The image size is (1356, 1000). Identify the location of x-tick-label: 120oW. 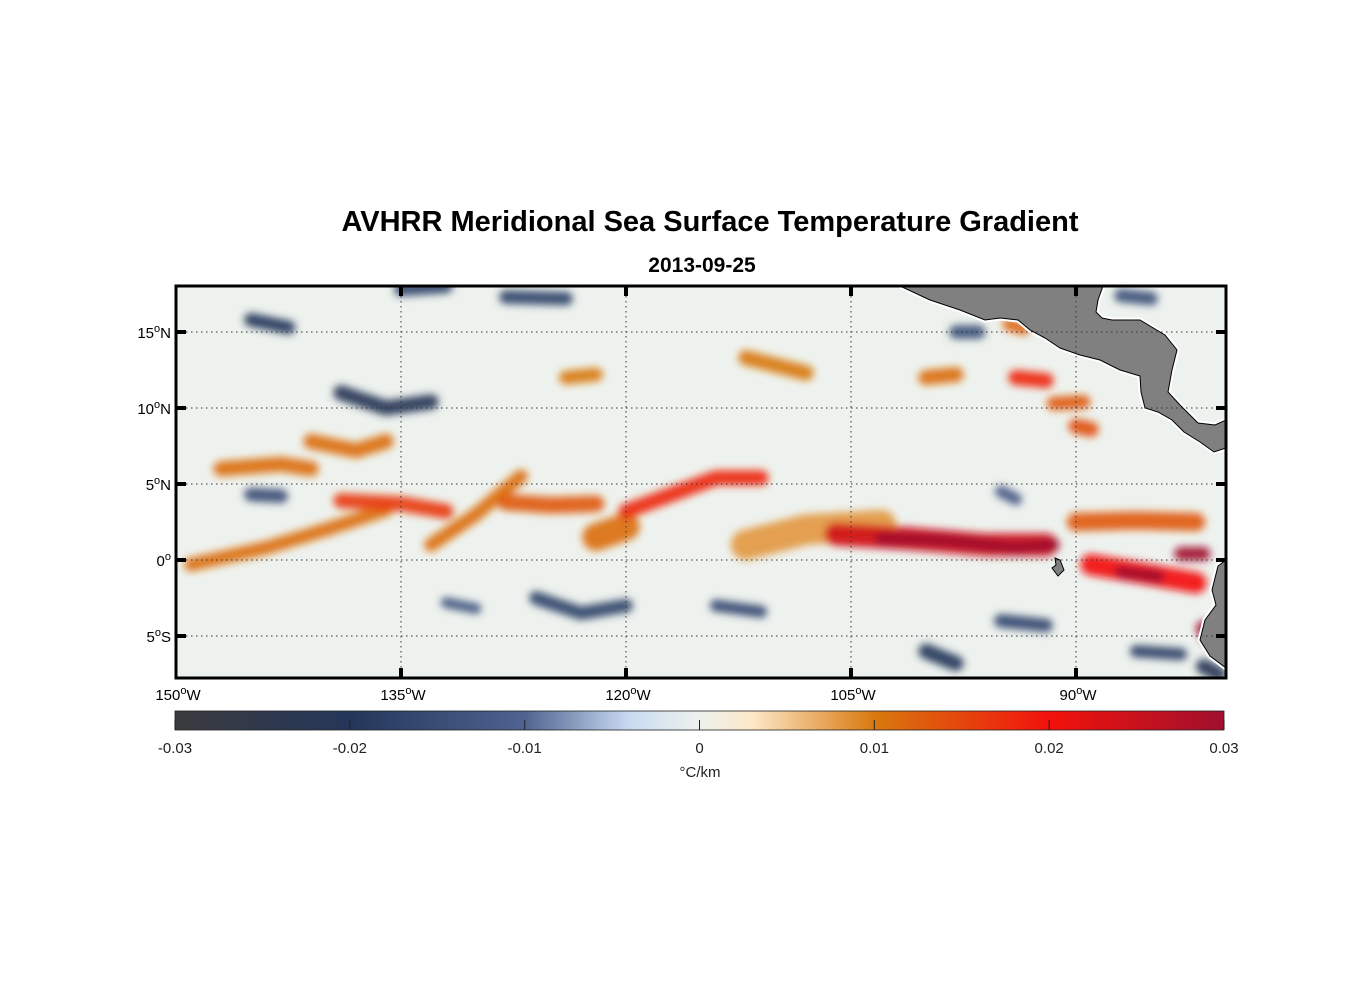
(628, 694).